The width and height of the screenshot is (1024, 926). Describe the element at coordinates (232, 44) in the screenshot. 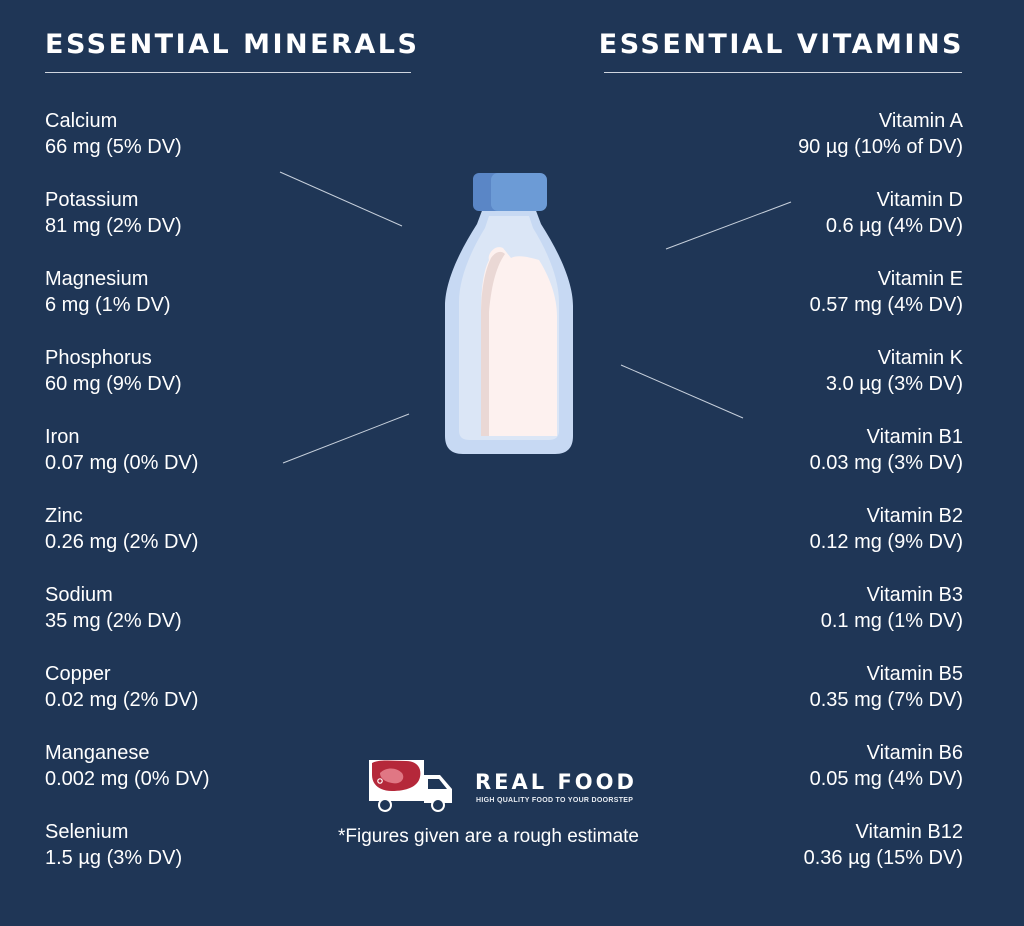

I see `minerals-heading: ESSENTIAL MINERALS` at that location.